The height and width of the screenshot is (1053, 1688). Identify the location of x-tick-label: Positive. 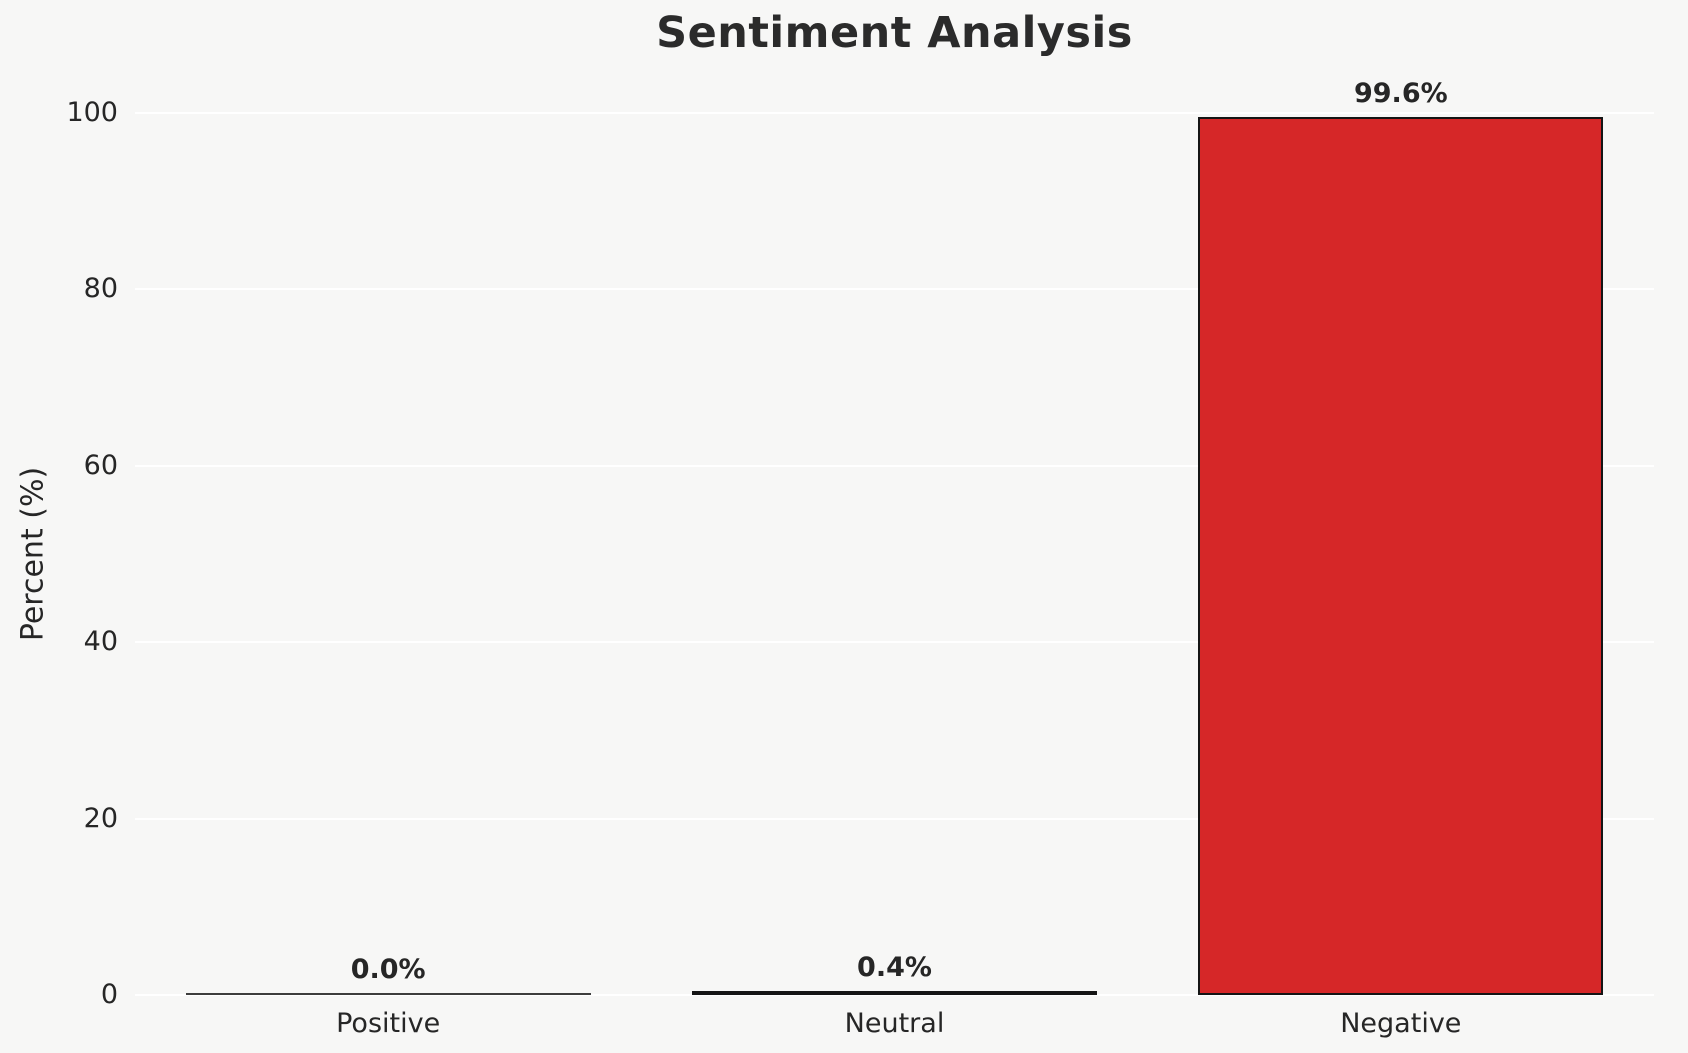
(388, 1023).